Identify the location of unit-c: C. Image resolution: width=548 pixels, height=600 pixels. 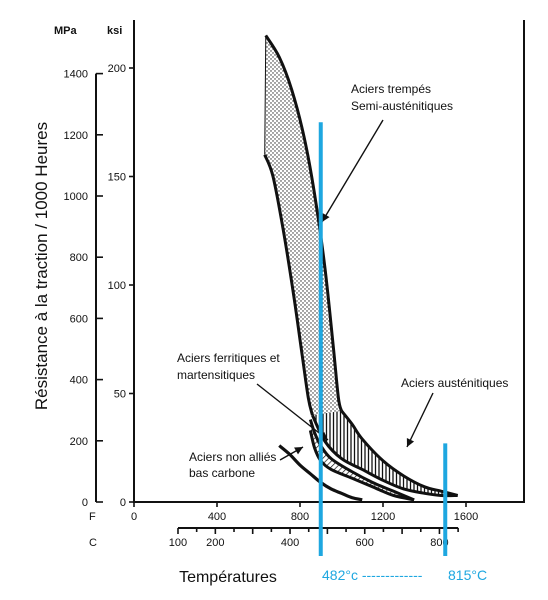
(93, 543).